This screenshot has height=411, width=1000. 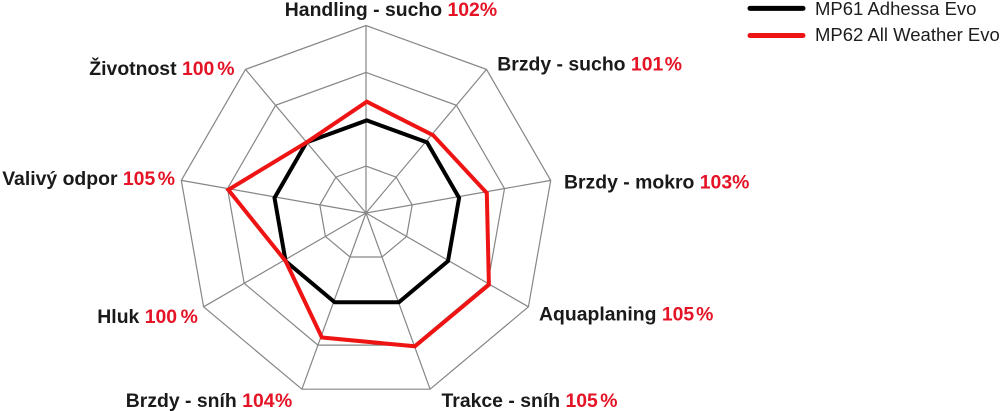 I want to click on svg-text: Hluk 100%, so click(x=147, y=317).